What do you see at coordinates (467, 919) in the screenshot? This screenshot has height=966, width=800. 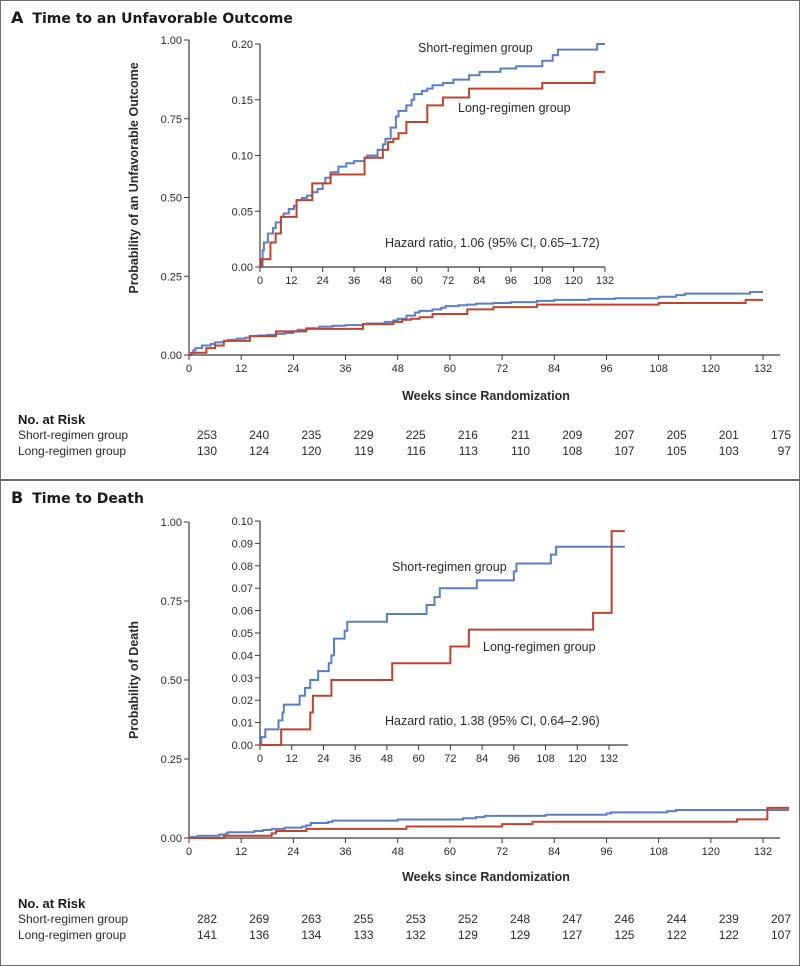 I see `risk-count: 252` at bounding box center [467, 919].